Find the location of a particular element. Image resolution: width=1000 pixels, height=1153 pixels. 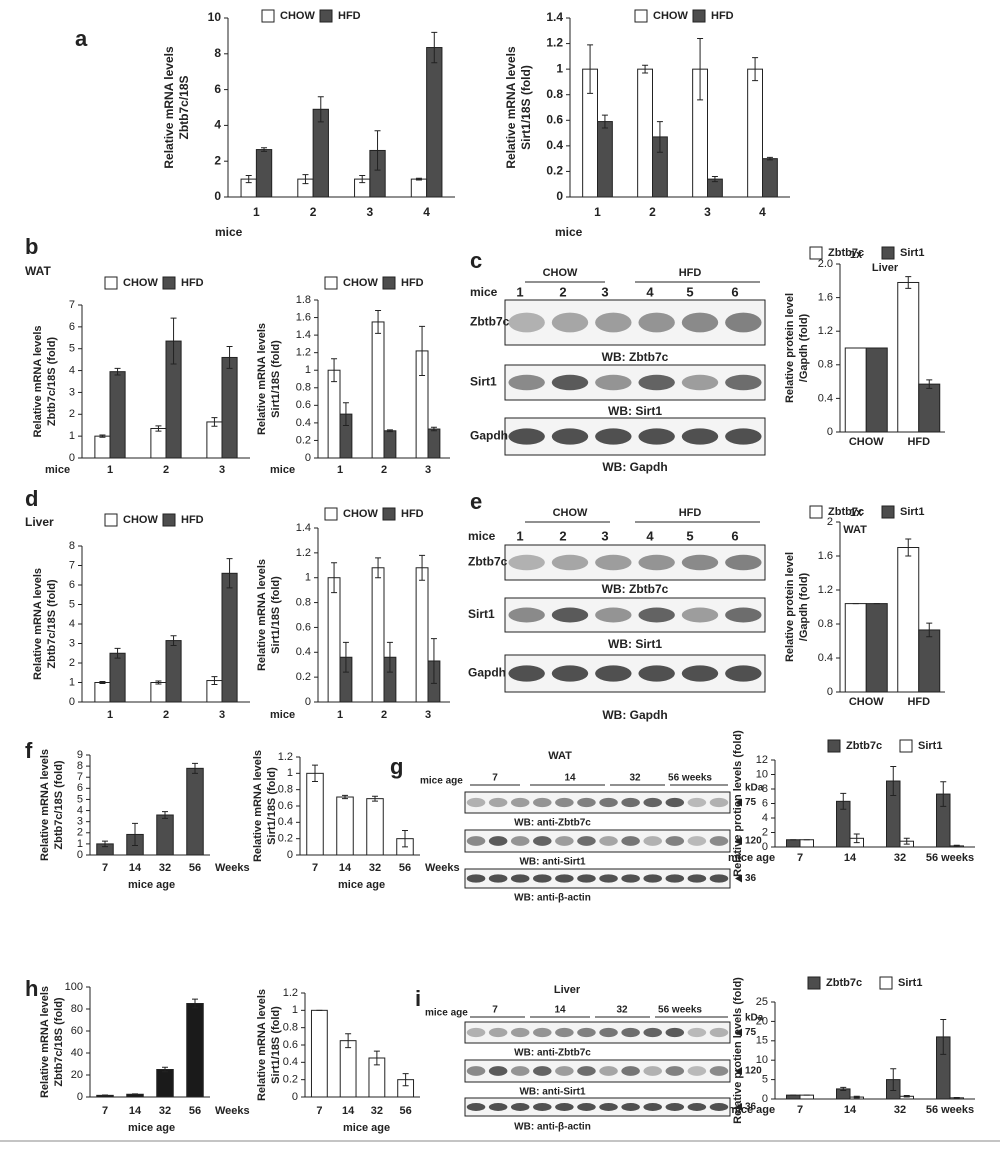

legend-label: CHOW is located at coordinates (140, 283).